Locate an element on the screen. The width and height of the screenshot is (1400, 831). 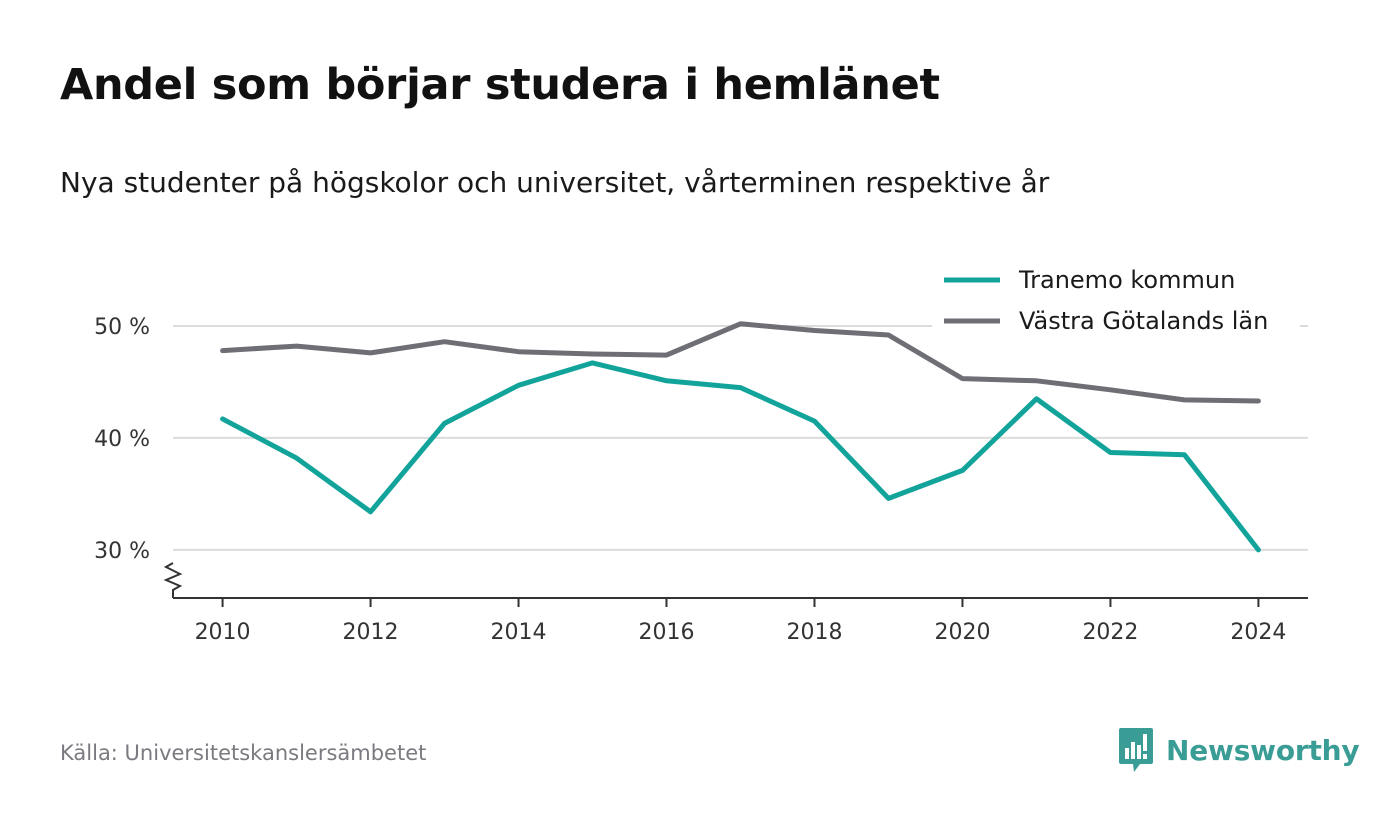
y-tick-label: 30 % is located at coordinates (122, 551).